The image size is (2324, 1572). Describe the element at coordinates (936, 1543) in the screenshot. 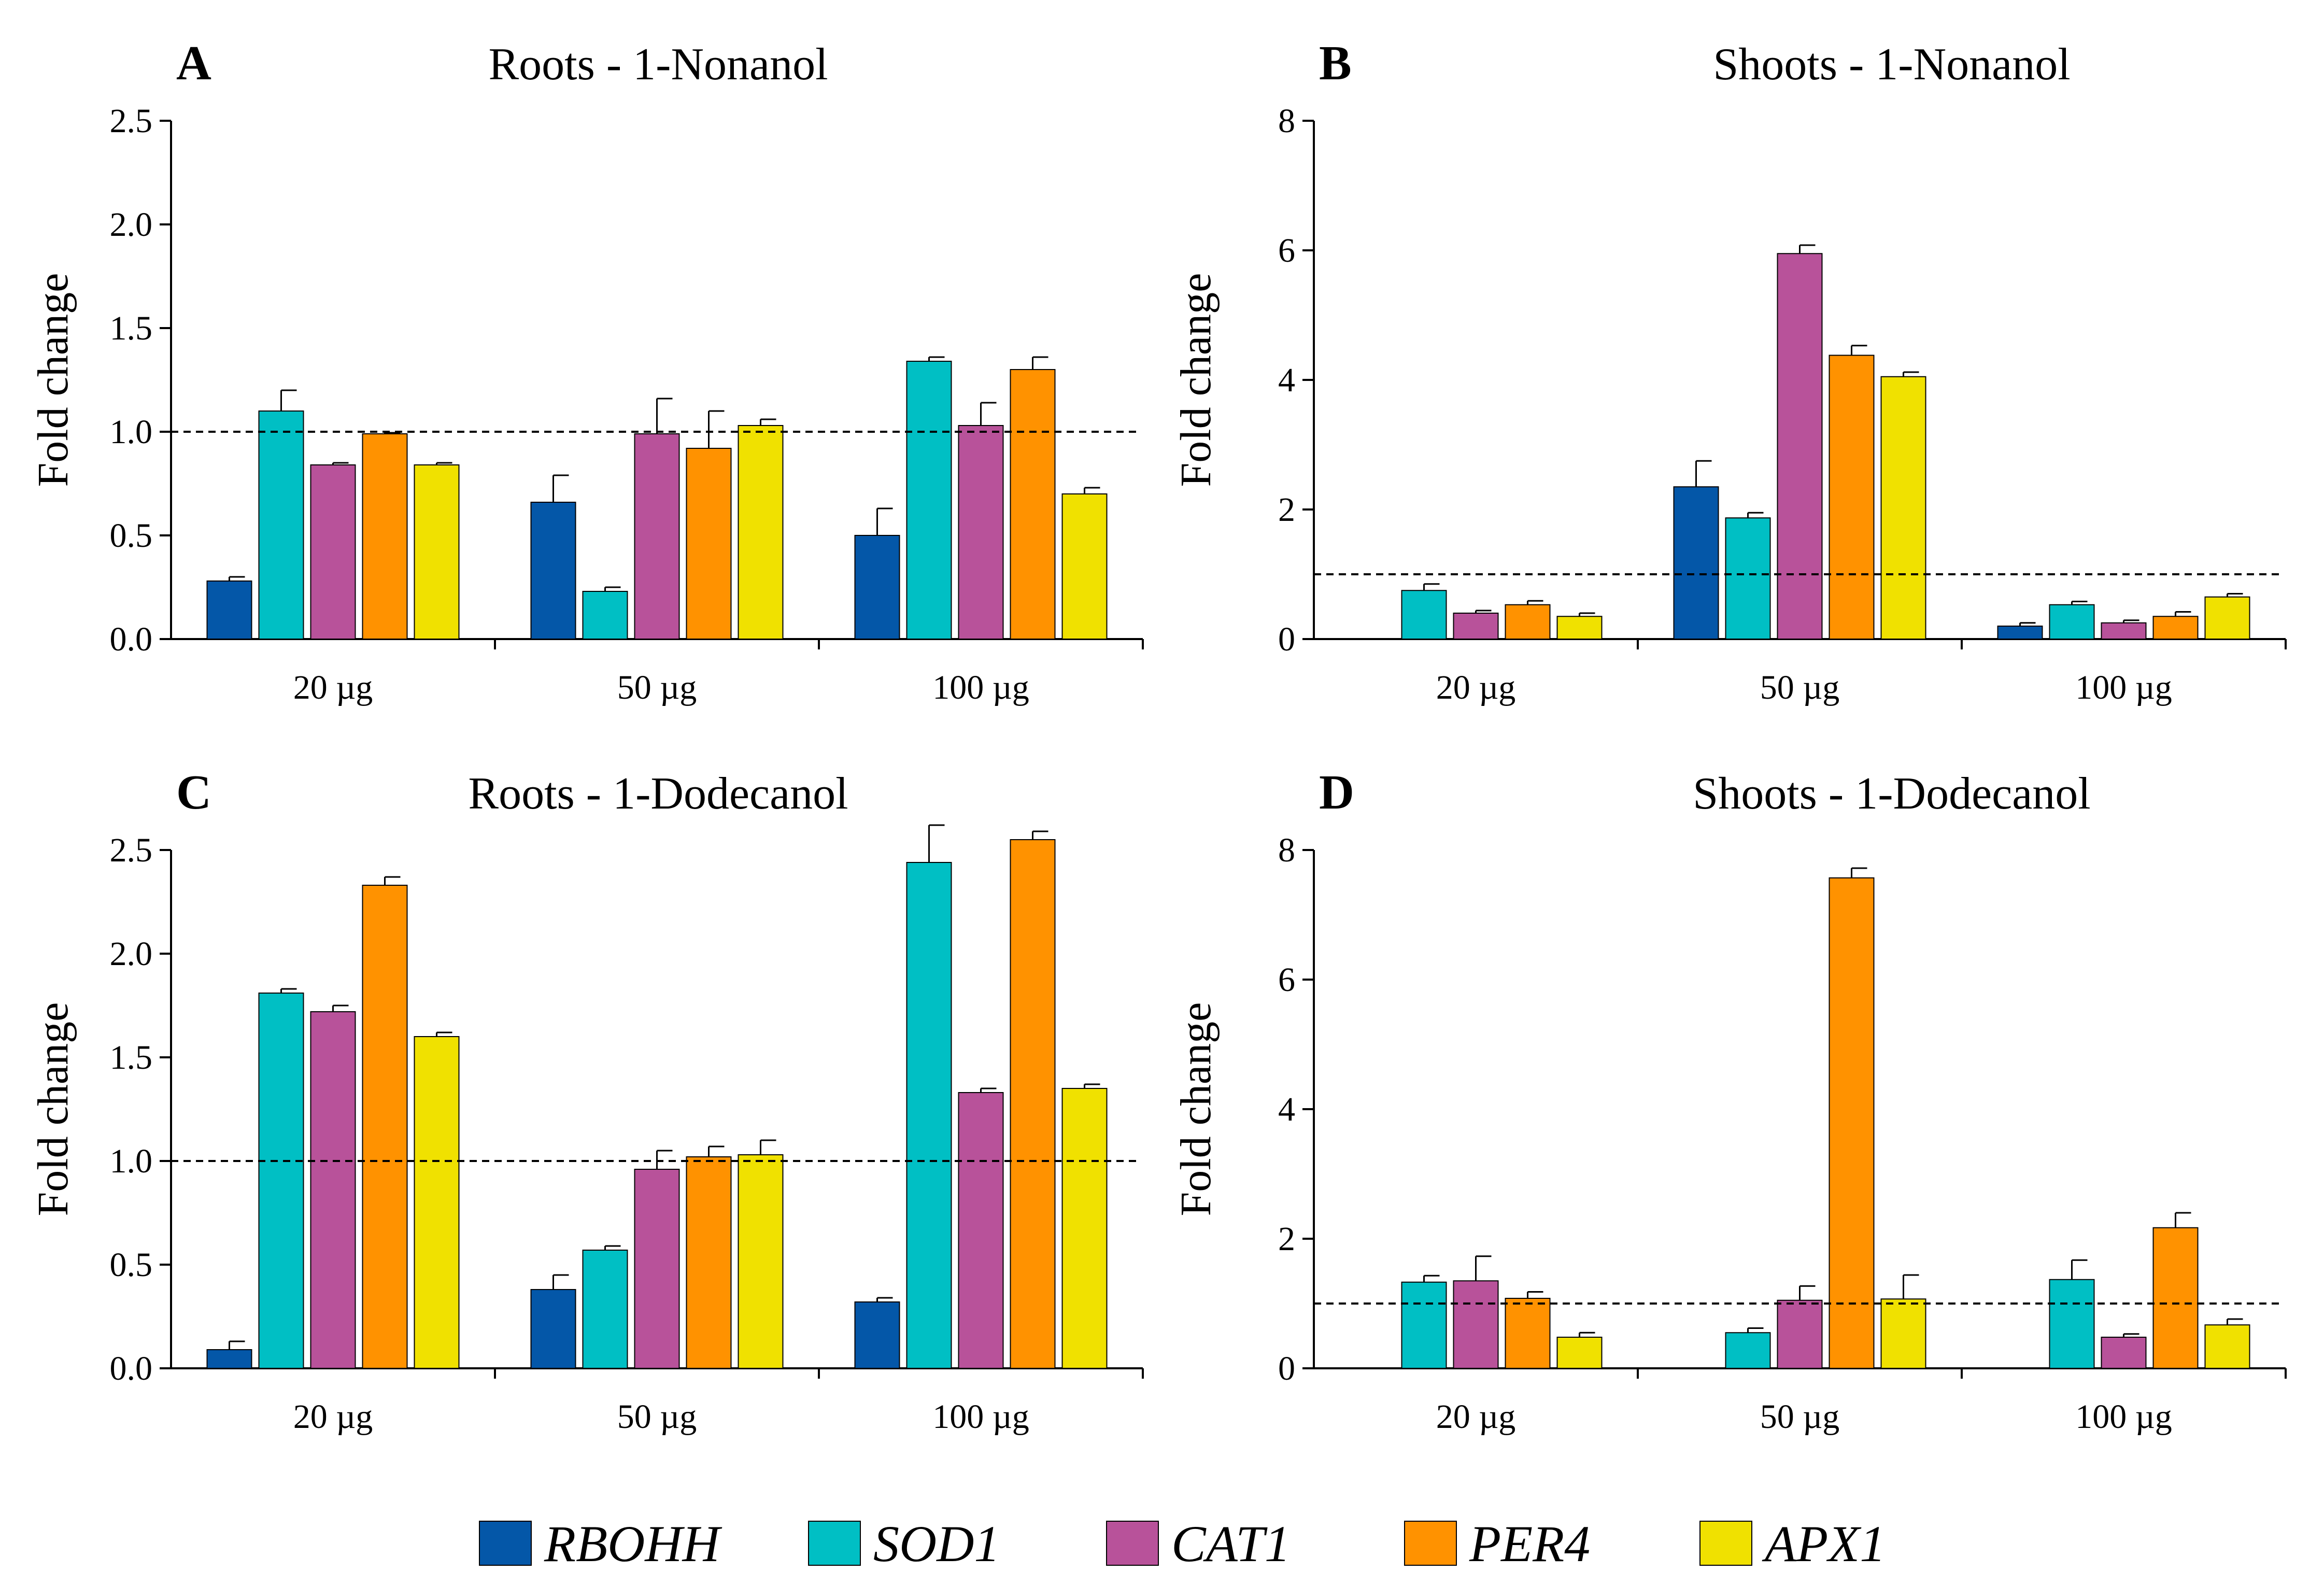

I see `legend-label: SOD1` at that location.